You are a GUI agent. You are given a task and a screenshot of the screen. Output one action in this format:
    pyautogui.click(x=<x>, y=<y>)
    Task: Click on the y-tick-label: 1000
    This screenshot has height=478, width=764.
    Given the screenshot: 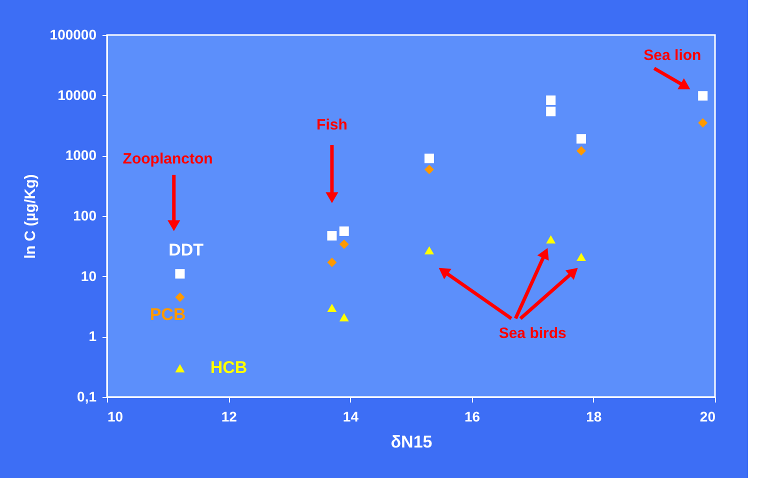 What is the action you would take?
    pyautogui.click(x=81, y=155)
    